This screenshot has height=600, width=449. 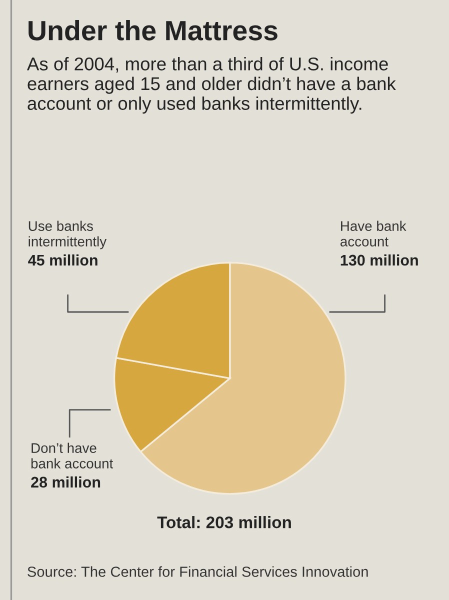 I want to click on slice-label: Use banks intermittently, so click(x=67, y=235).